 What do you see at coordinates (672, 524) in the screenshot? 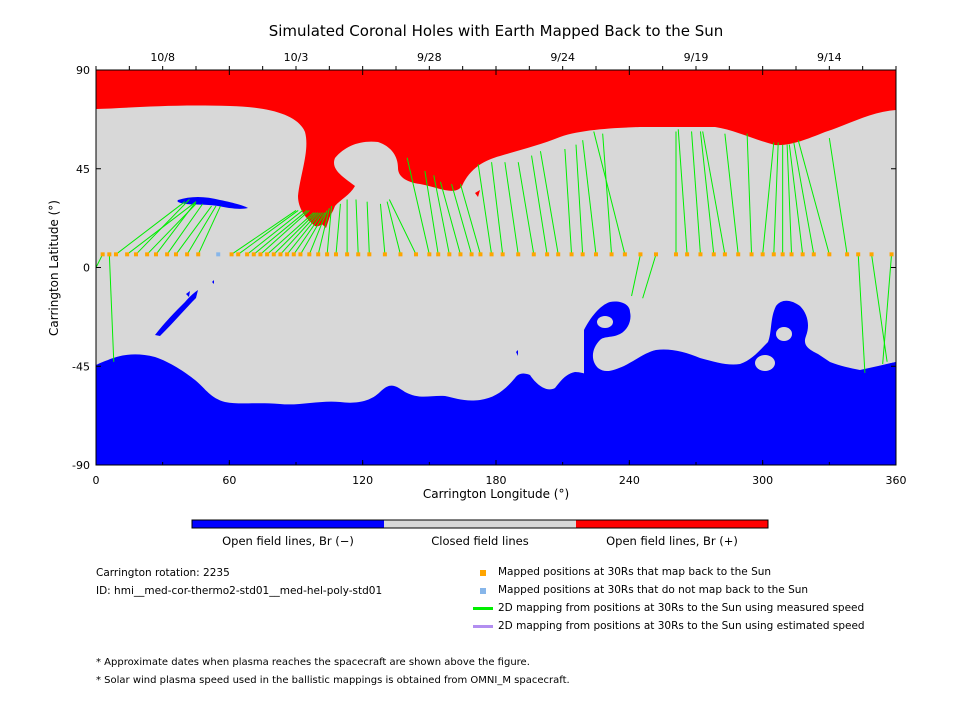
I see `colorbar-positive` at bounding box center [672, 524].